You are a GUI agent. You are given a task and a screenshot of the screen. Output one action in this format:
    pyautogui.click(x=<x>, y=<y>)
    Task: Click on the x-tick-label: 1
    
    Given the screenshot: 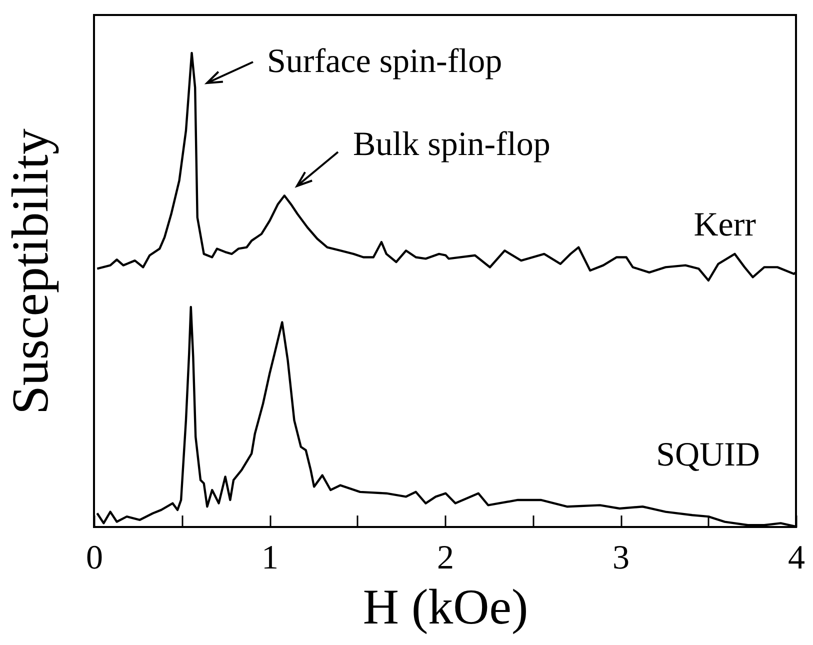 What is the action you would take?
    pyautogui.click(x=270, y=558)
    